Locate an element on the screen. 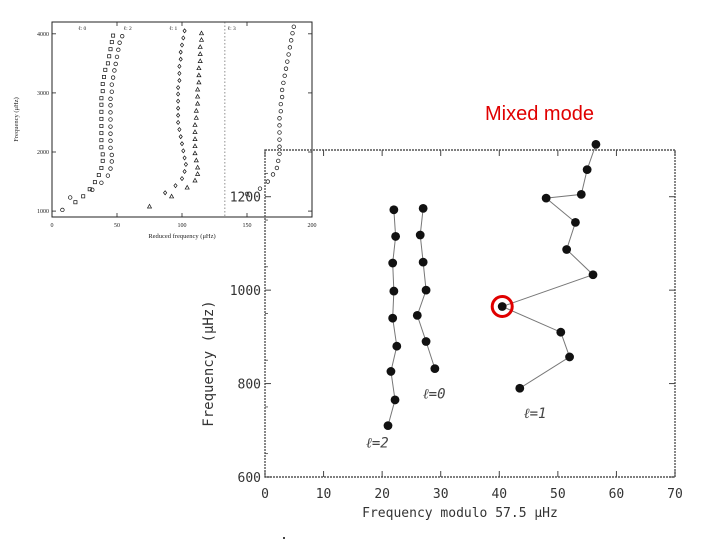  x-axis-label: Frequency modulo 57.5 μHz is located at coordinates (460, 513).